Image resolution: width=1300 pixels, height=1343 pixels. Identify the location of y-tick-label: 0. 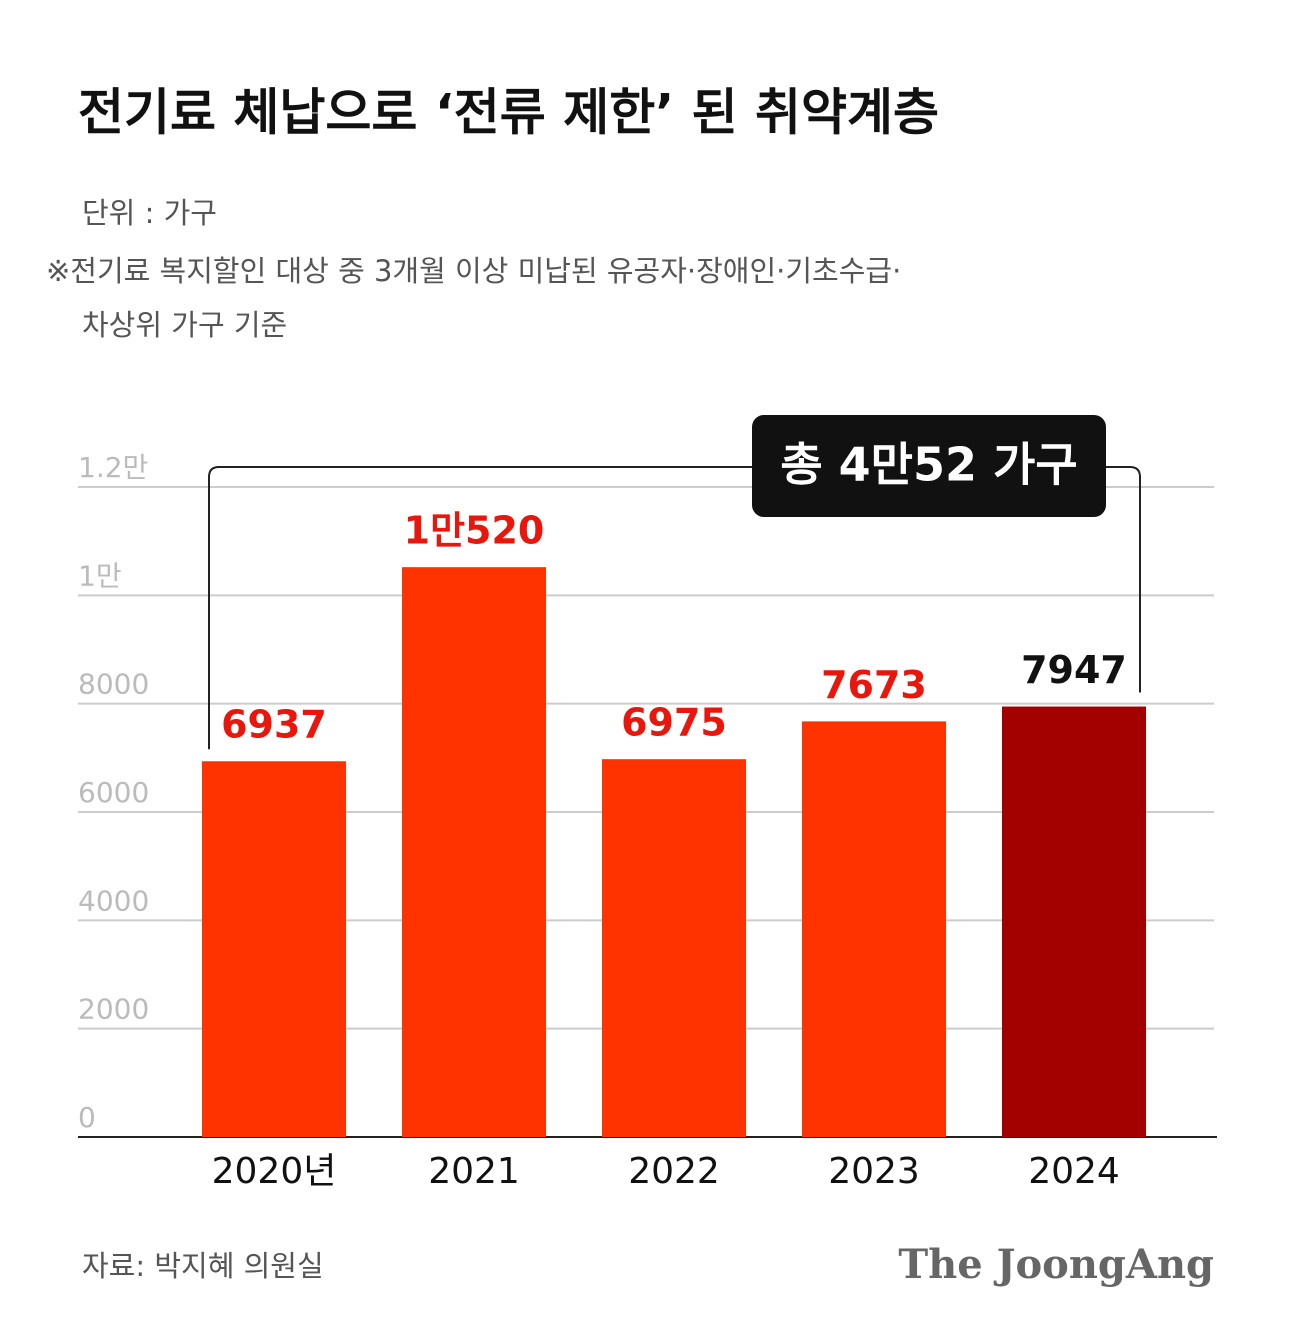
(87, 1117).